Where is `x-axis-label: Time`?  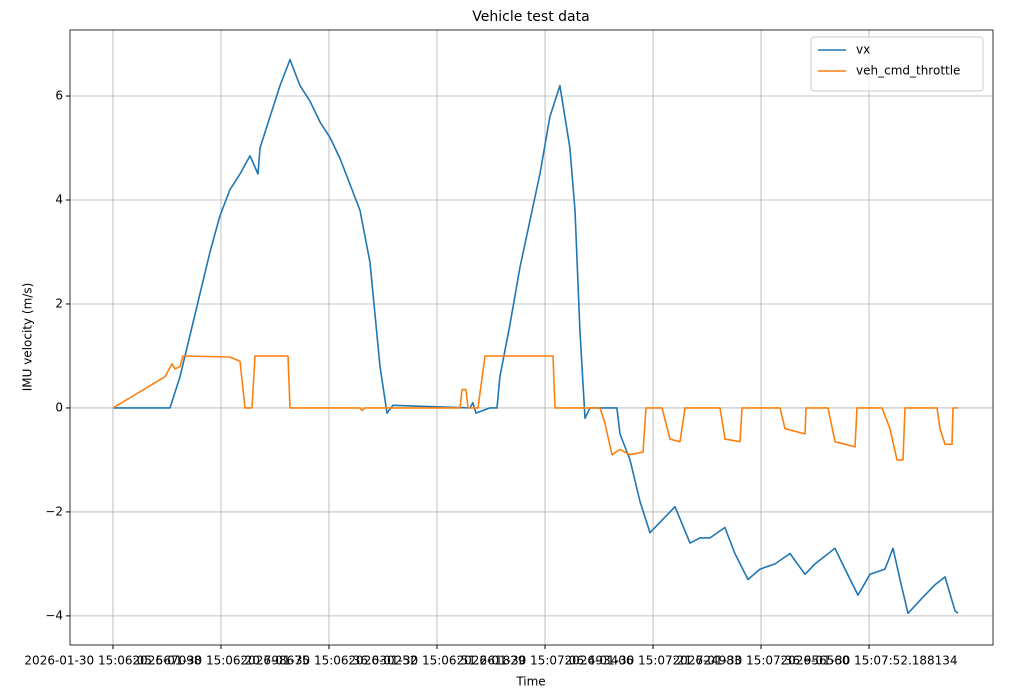 x-axis-label: Time is located at coordinates (530, 682).